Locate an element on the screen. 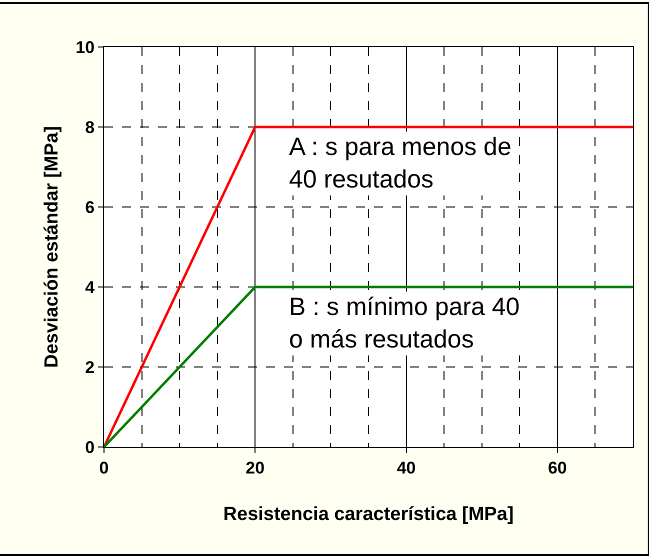 The image size is (649, 556). y-axis-title: Desviación estándar [MPa] is located at coordinates (52, 247).